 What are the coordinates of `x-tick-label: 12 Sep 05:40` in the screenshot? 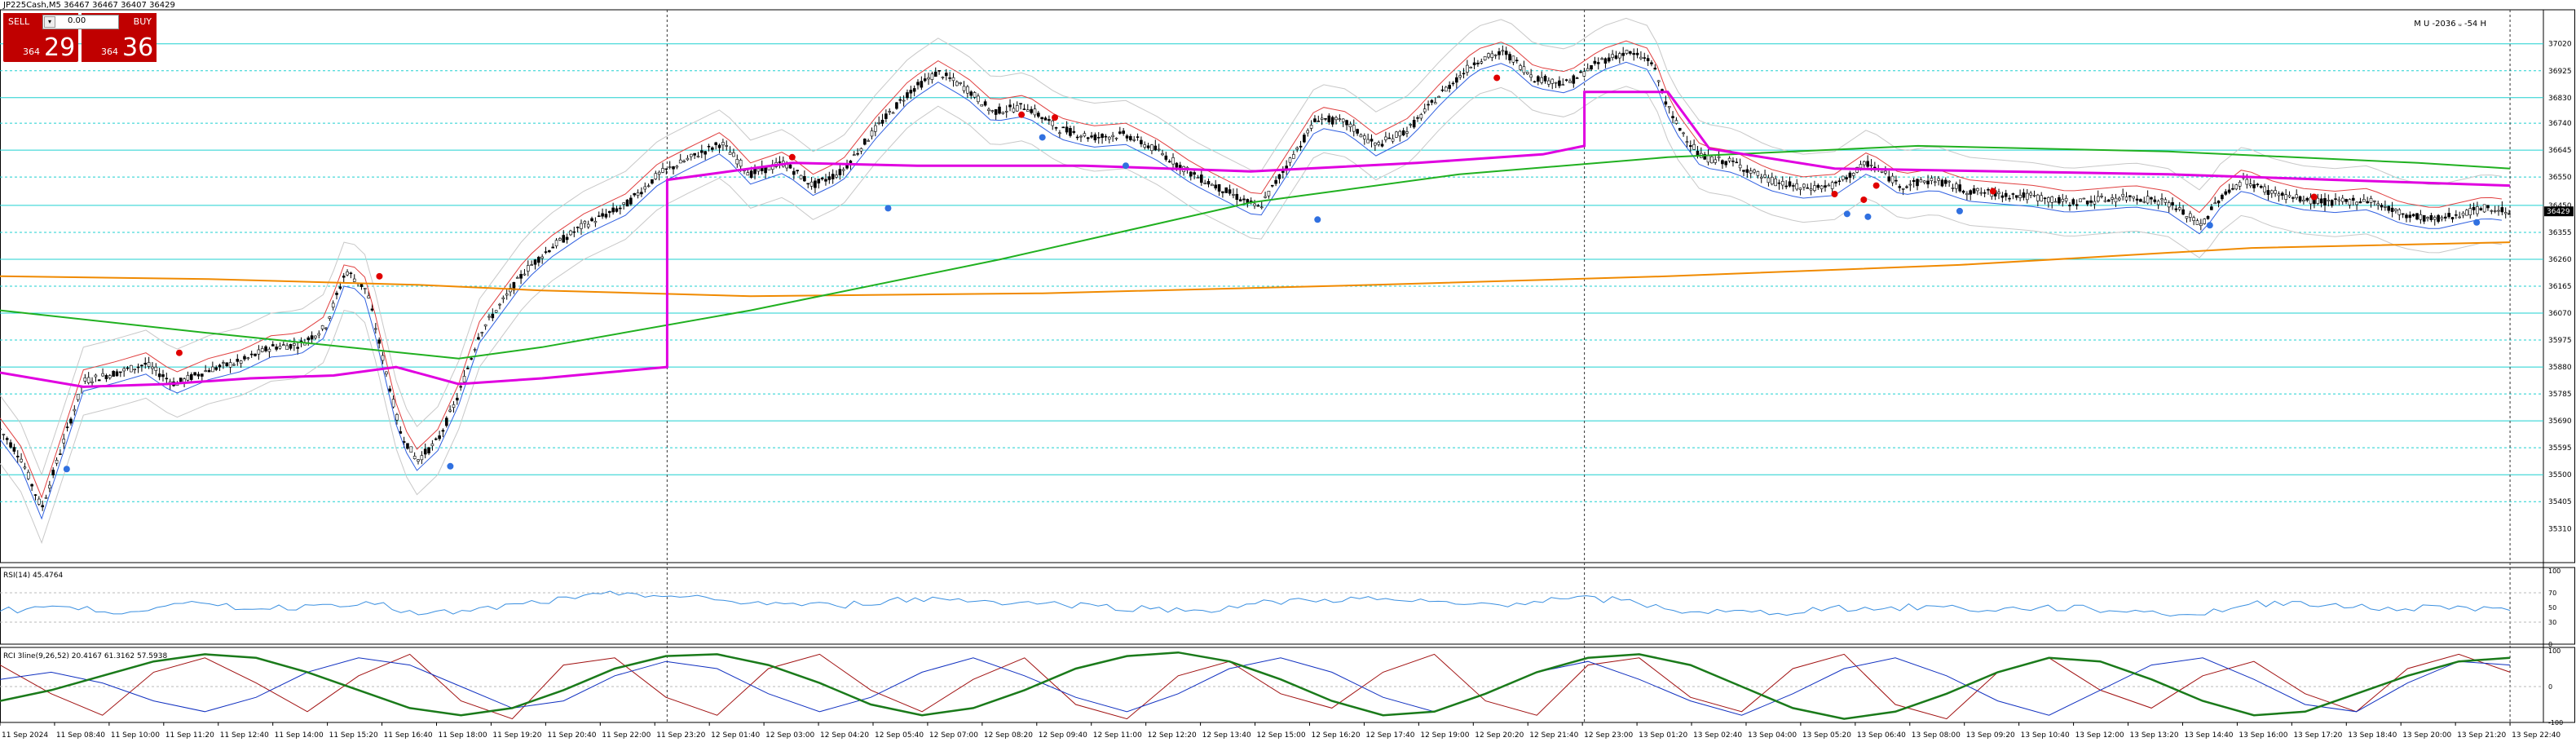 It's located at (899, 735).